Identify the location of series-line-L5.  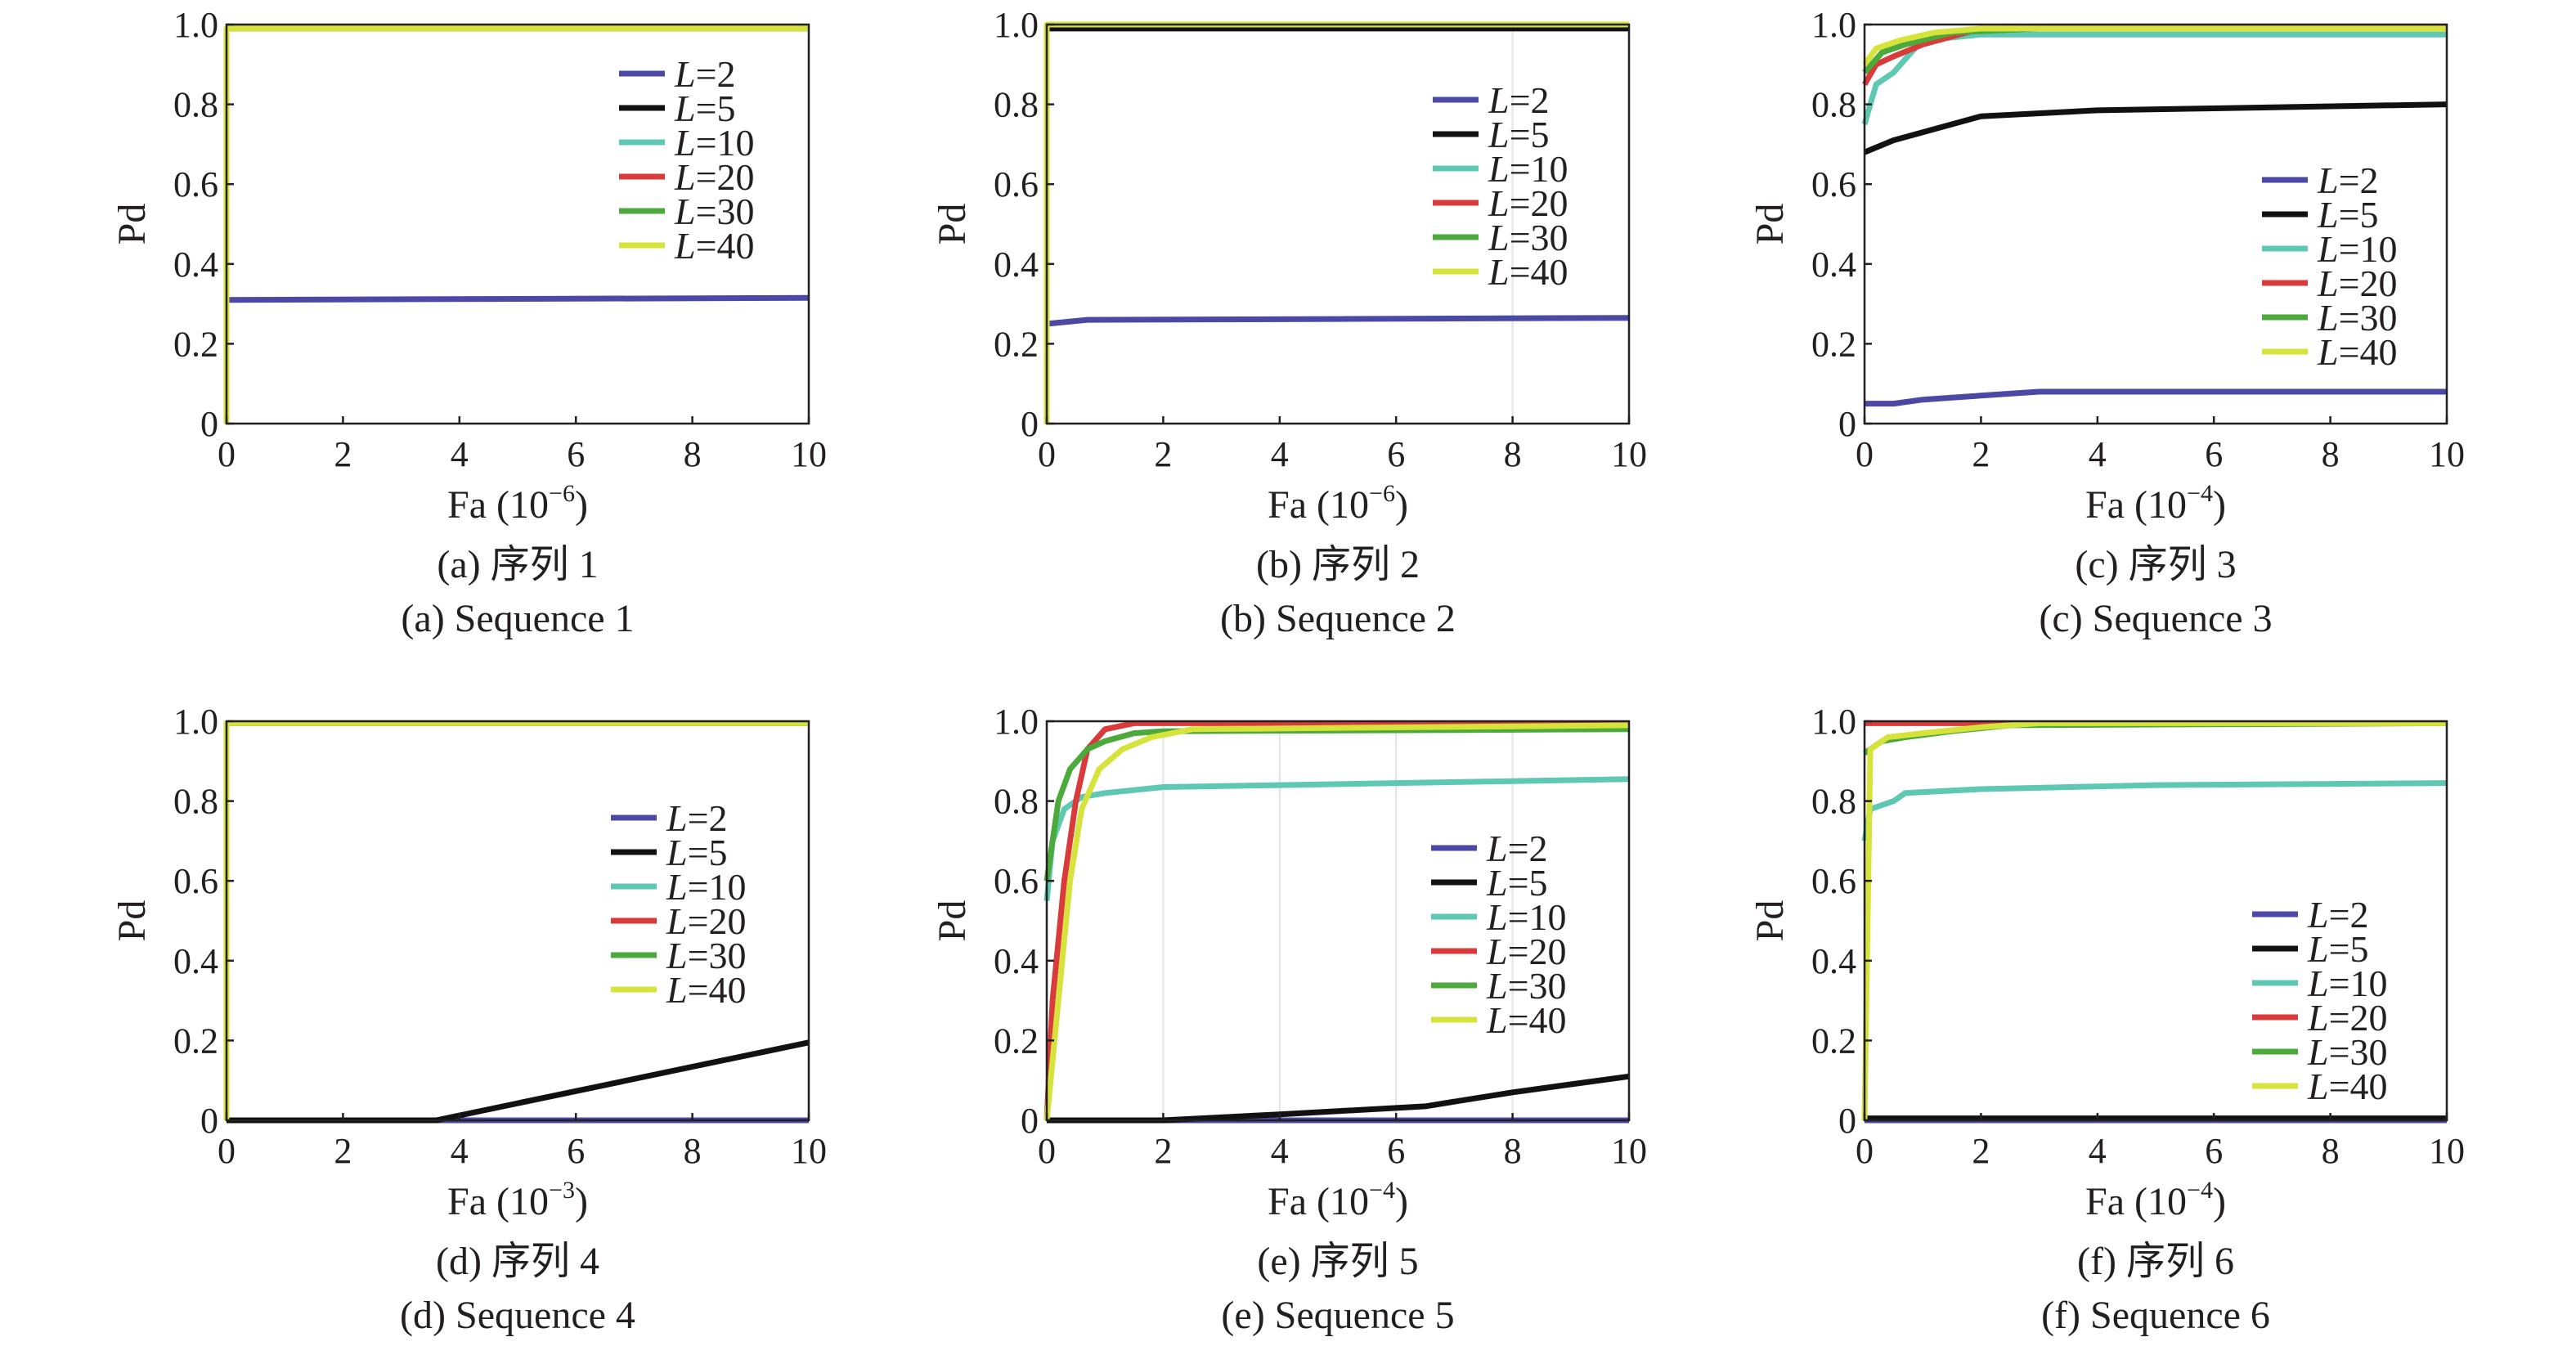
(1338, 1098).